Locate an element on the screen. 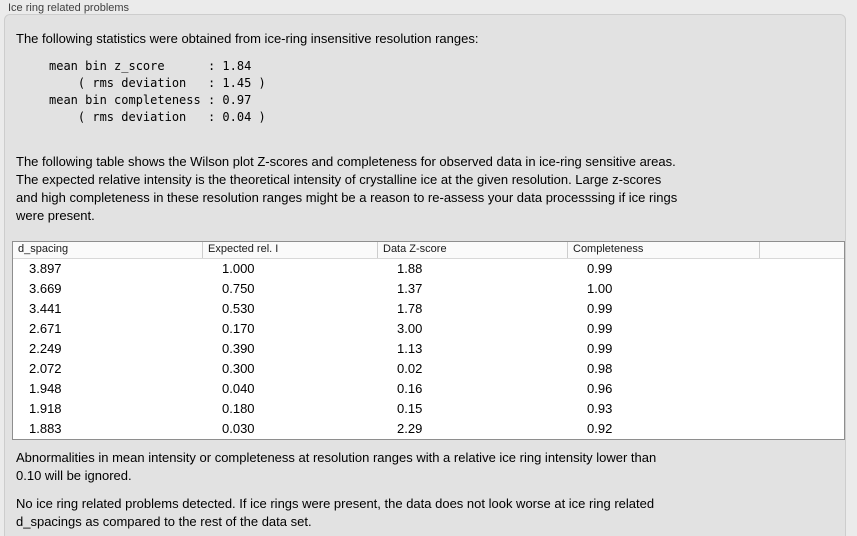 Image resolution: width=857 pixels, height=536 pixels. table-row: 1.918 0.180 0.15 0.93 is located at coordinates (428, 409).